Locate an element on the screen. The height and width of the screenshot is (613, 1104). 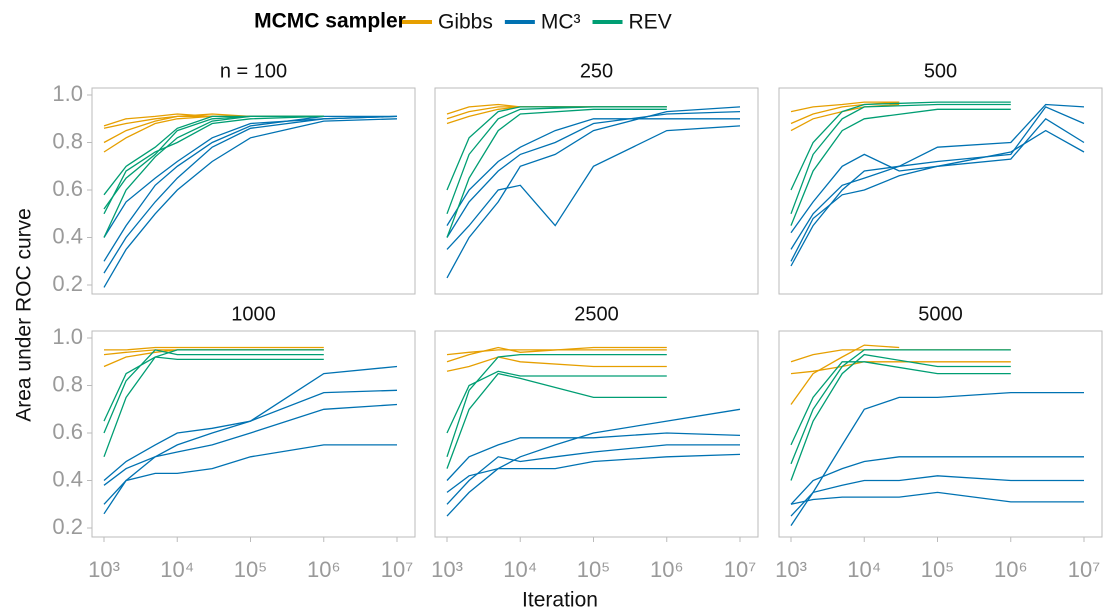
x-axis-title: Iteration is located at coordinates (560, 600).